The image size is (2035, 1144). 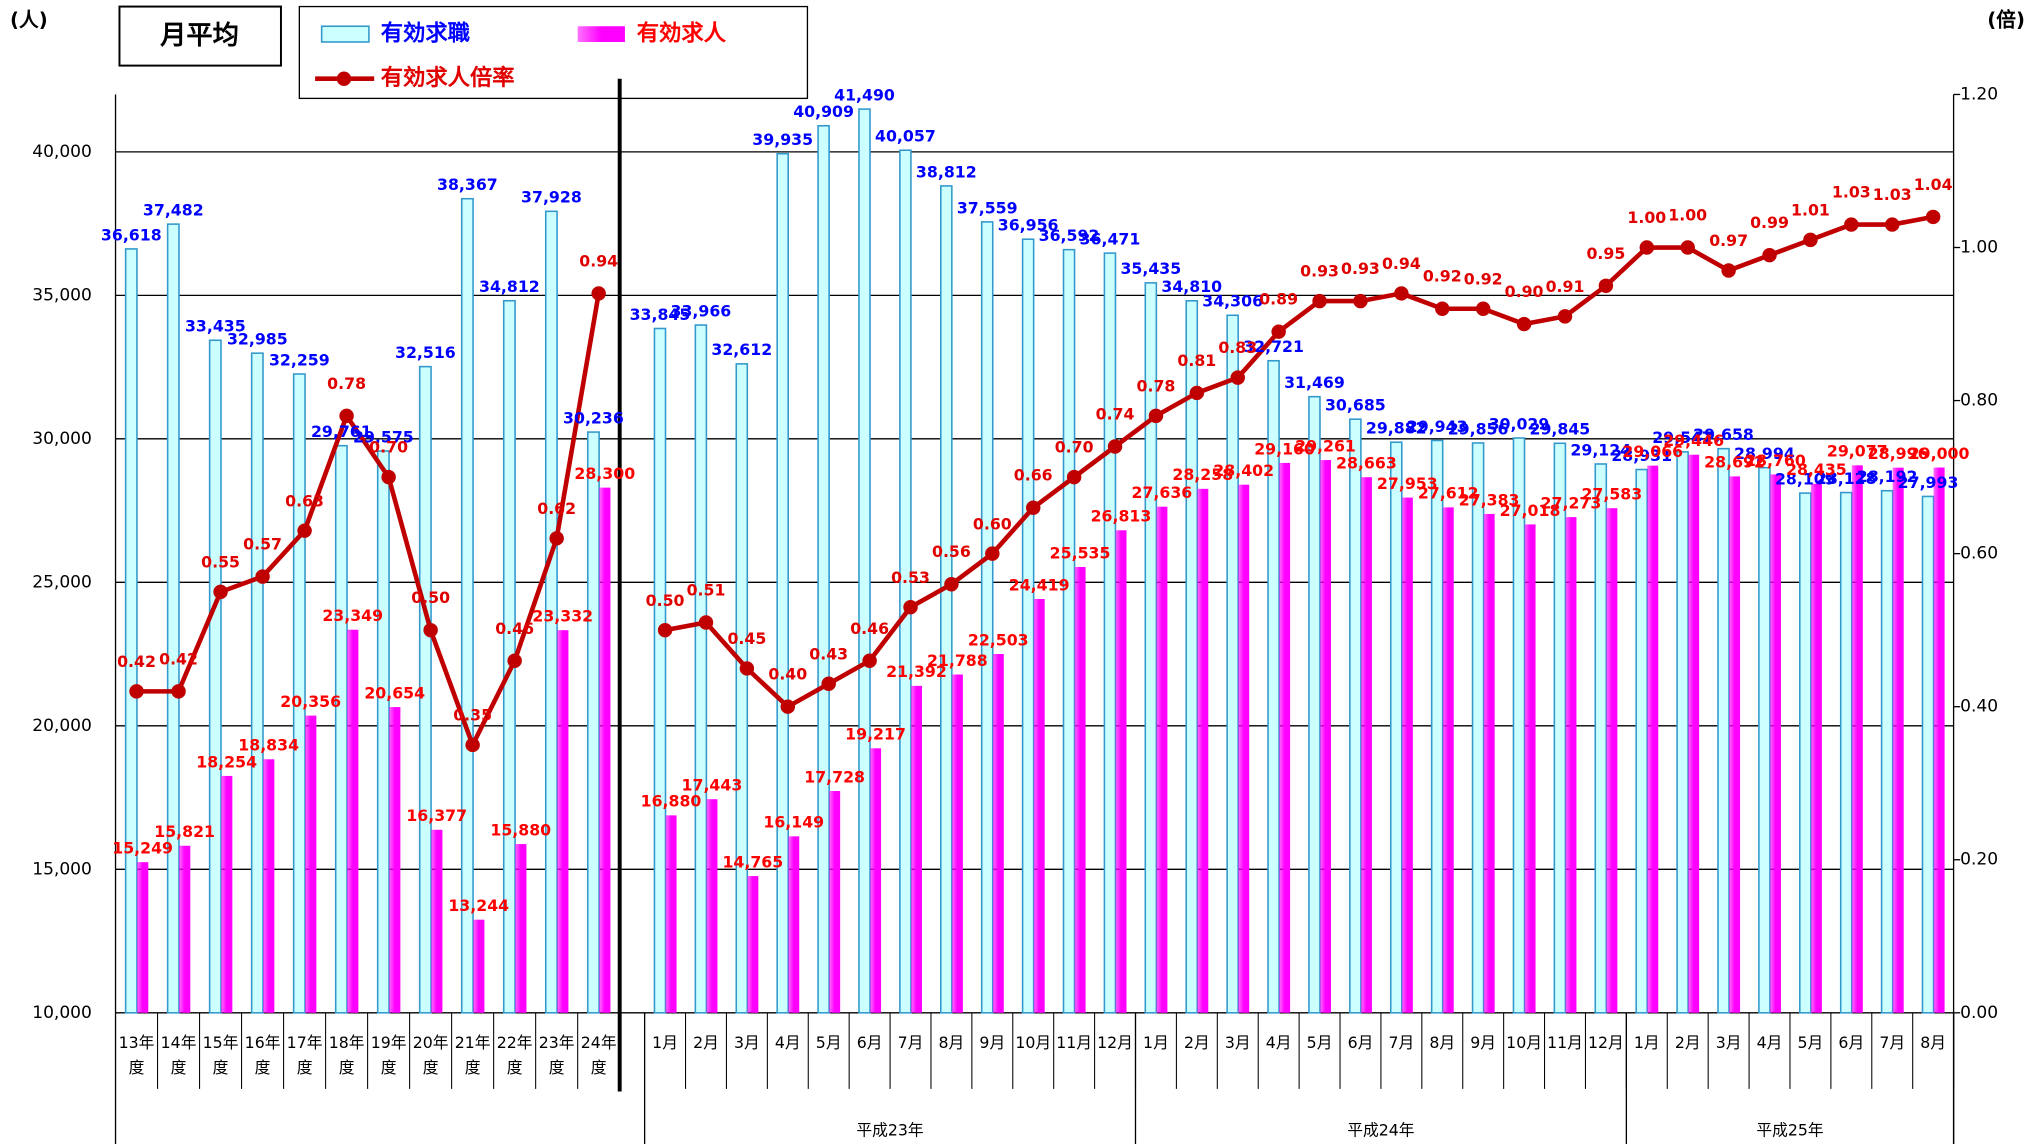 What do you see at coordinates (1156, 1043) in the screenshot?
I see `x-tick-label: 1月` at bounding box center [1156, 1043].